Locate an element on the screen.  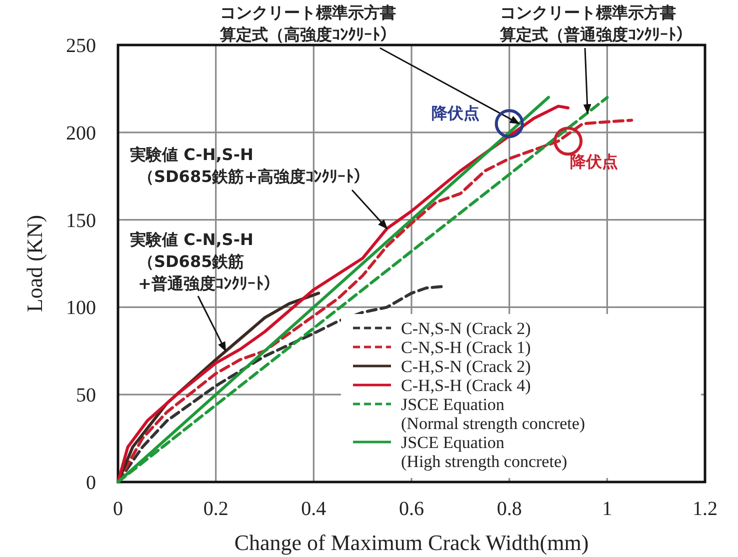
y-tick-label: 200 is located at coordinates (81, 133).